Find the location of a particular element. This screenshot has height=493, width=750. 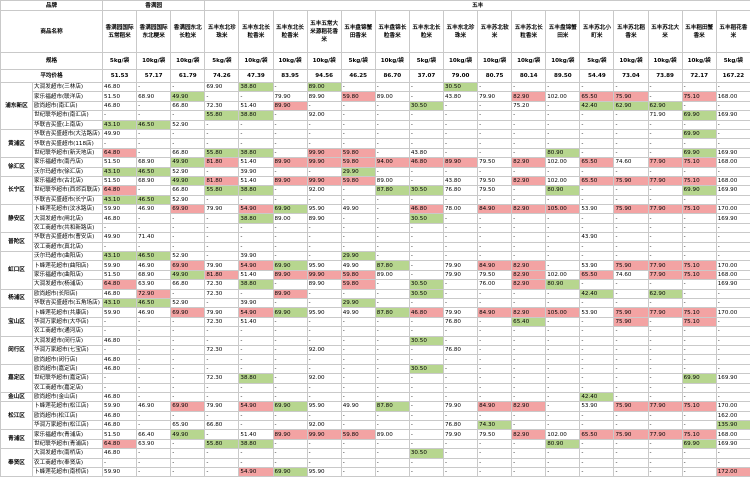

price: 169.90 is located at coordinates (732, 218).